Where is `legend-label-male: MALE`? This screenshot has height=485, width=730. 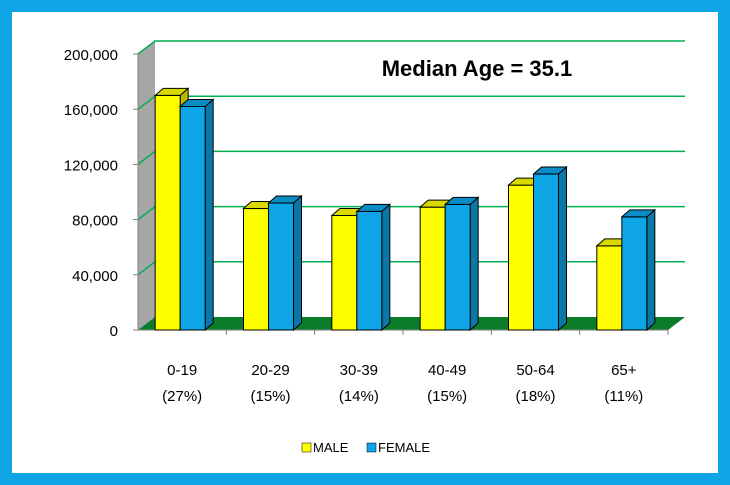 legend-label-male: MALE is located at coordinates (331, 447).